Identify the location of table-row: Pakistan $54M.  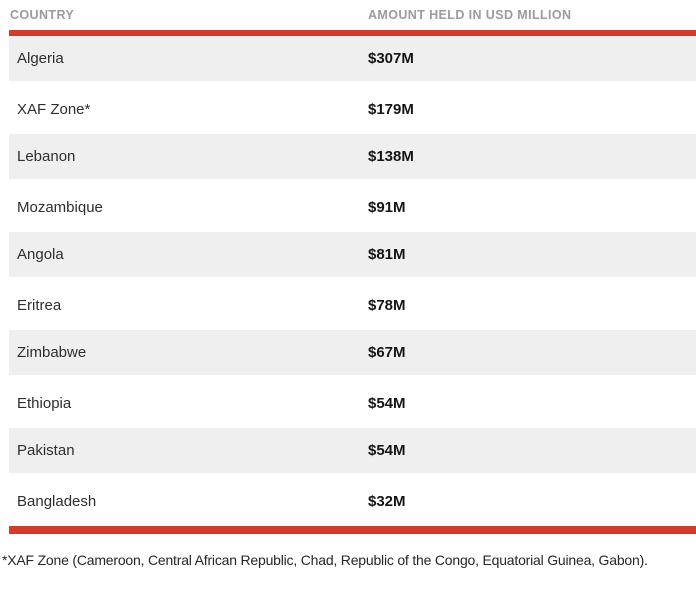
(352, 452).